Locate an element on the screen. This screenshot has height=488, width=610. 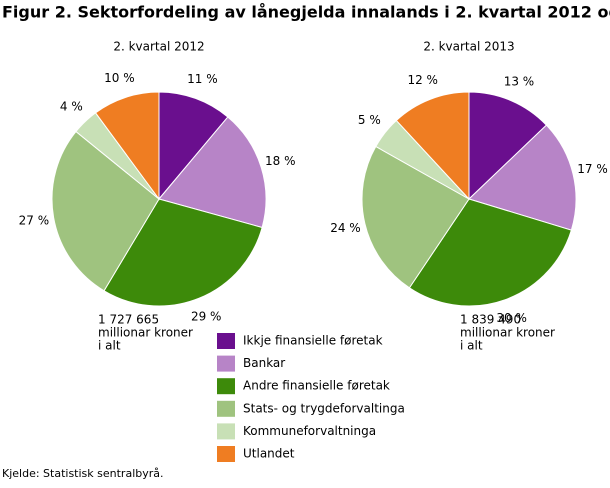
legend-label: Stats- og trygdeforvaltinga is located at coordinates (324, 408).